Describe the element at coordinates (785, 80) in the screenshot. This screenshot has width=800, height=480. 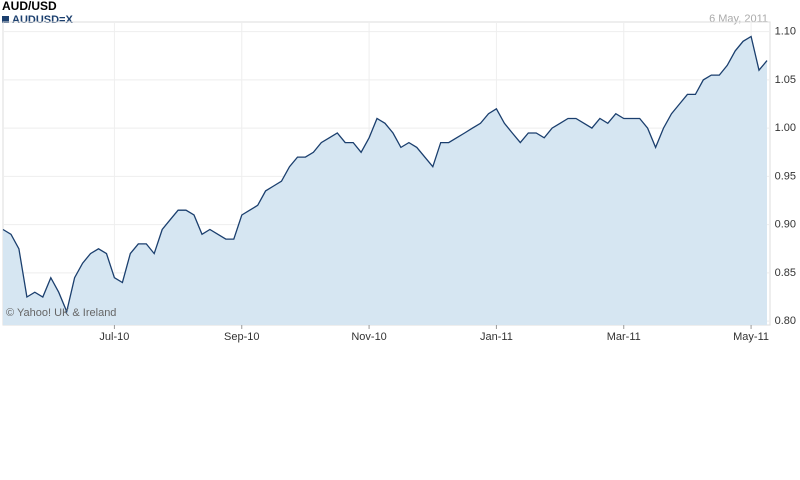
I see `y-tick-label: 1.05` at that location.